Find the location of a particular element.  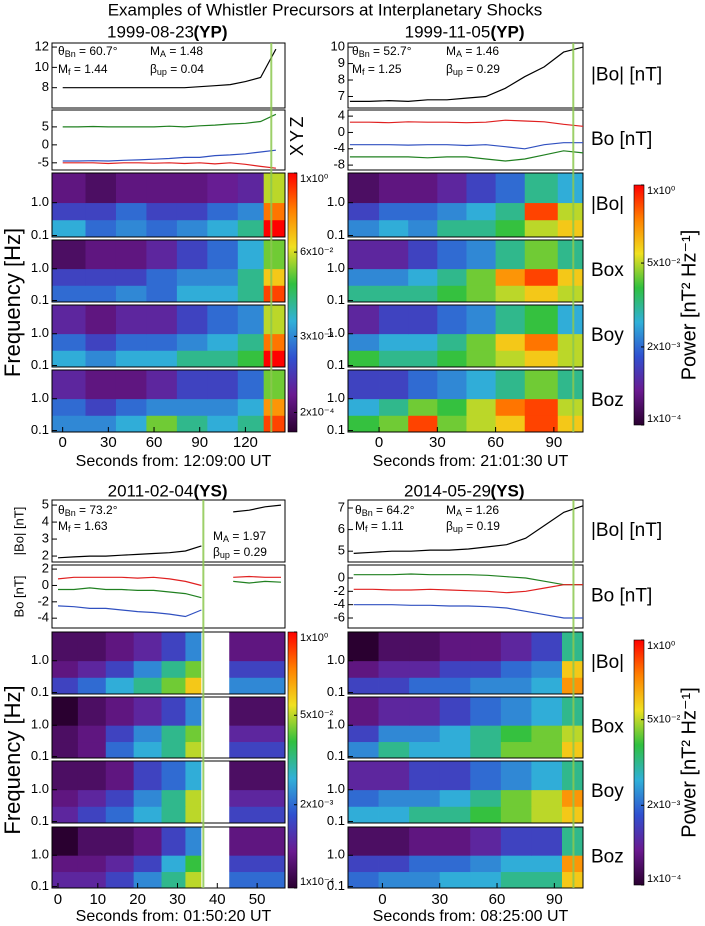

annotation: MA = 1.46 is located at coordinates (472, 51).